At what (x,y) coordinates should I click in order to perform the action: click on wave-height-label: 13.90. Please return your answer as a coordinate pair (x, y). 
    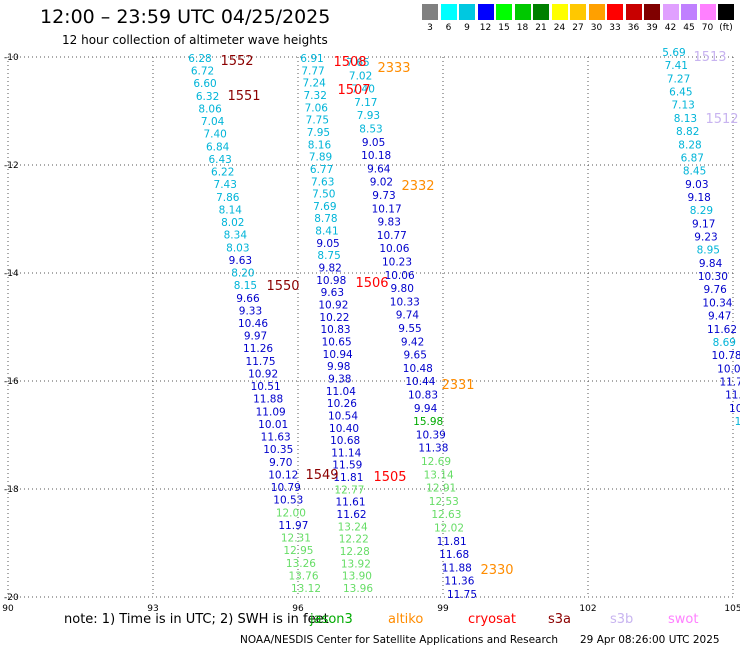
    Looking at the image, I should click on (357, 577).